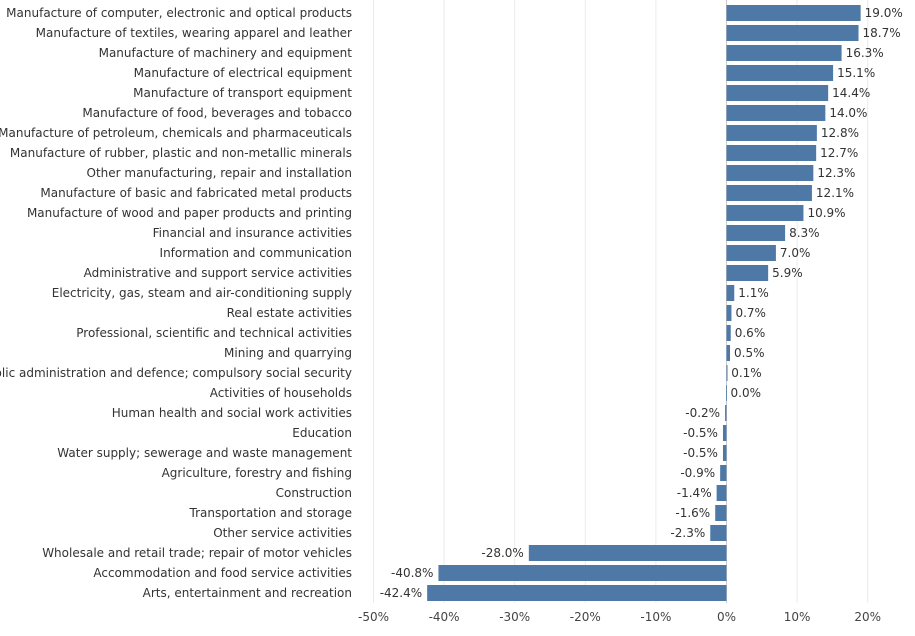 The image size is (915, 636). Describe the element at coordinates (848, 113) in the screenshot. I see `value-label: 14.0%` at that location.